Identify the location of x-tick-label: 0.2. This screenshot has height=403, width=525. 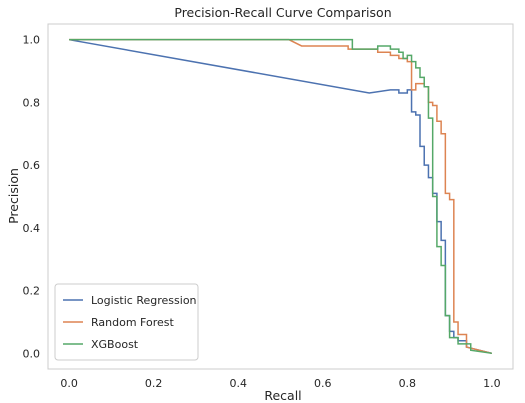
(154, 383).